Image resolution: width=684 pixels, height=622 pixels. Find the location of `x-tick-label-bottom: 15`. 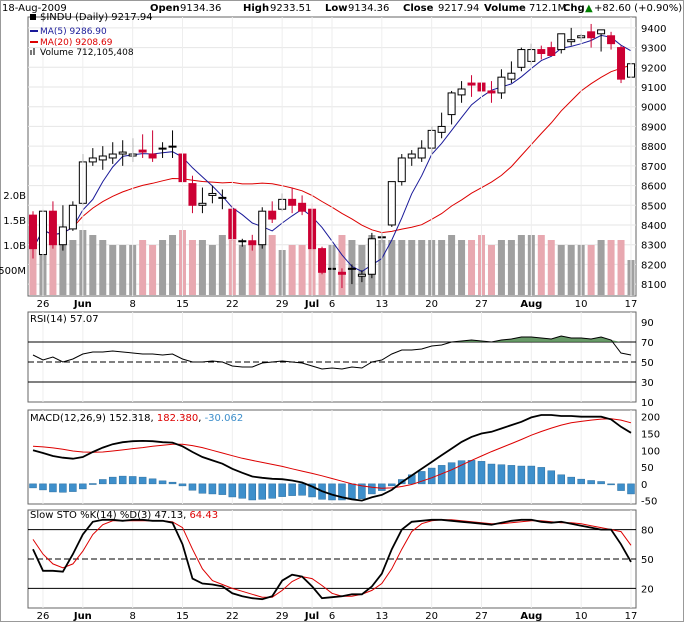

x-tick-label-bottom: 15 is located at coordinates (182, 616).